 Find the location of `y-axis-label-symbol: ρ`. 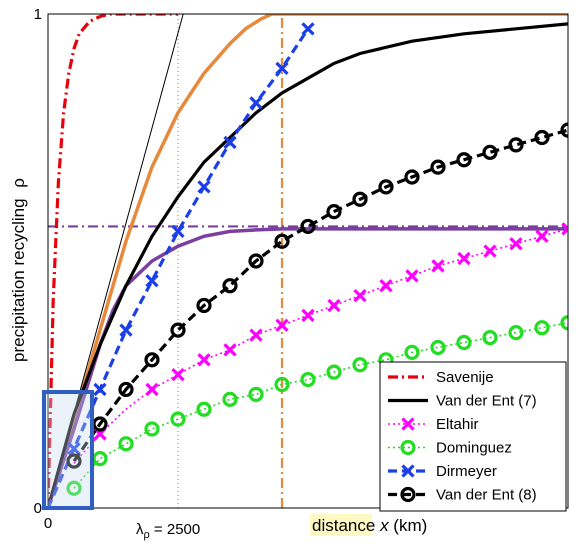

y-axis-label-symbol: ρ is located at coordinates (18, 183).